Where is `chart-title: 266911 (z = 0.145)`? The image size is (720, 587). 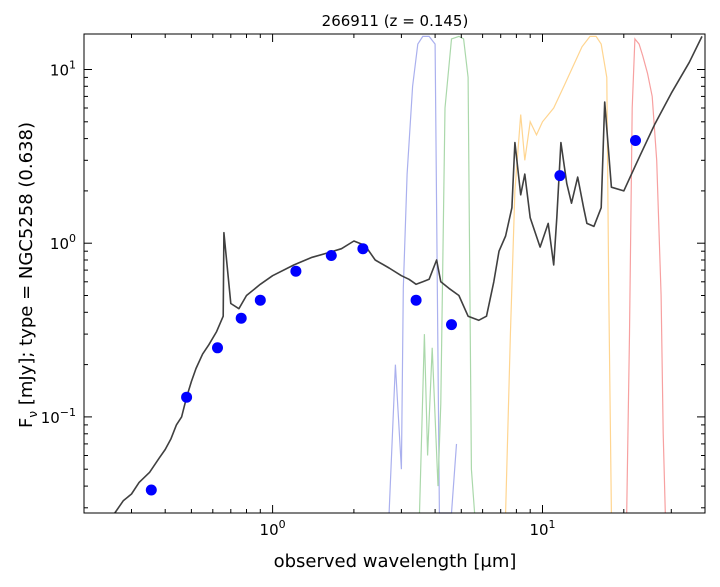
chart-title: 266911 (z = 0.145) is located at coordinates (395, 21).